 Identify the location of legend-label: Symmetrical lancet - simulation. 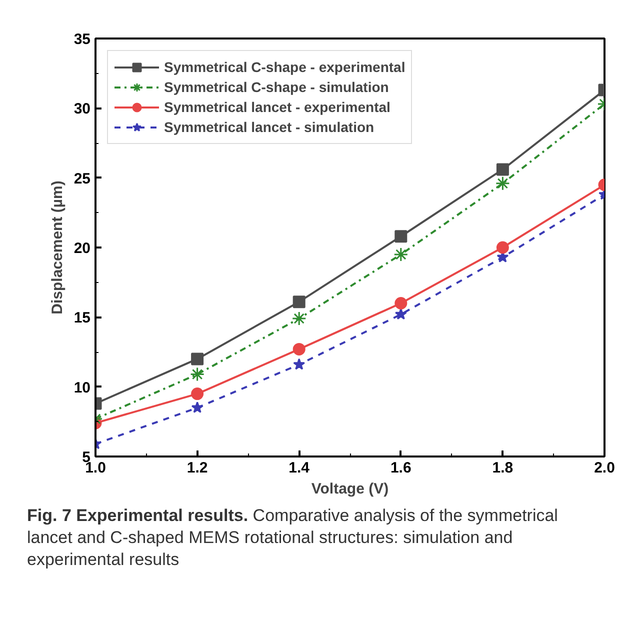
(269, 127).